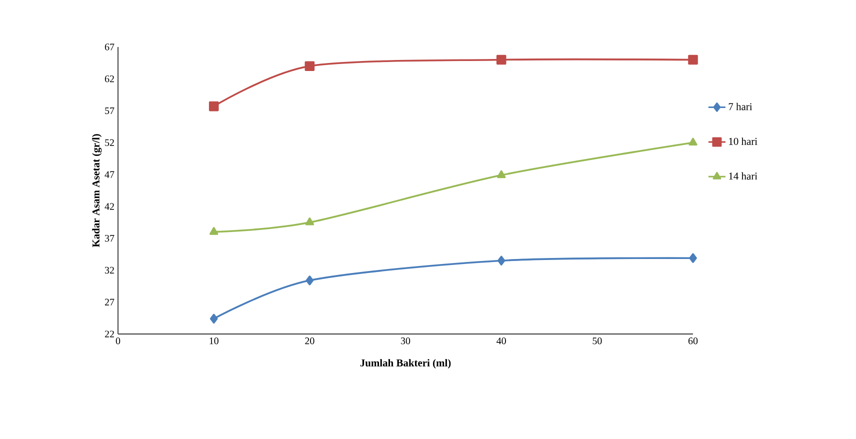 This screenshot has height=439, width=856. What do you see at coordinates (743, 176) in the screenshot?
I see `legend-label: 14 hari` at bounding box center [743, 176].